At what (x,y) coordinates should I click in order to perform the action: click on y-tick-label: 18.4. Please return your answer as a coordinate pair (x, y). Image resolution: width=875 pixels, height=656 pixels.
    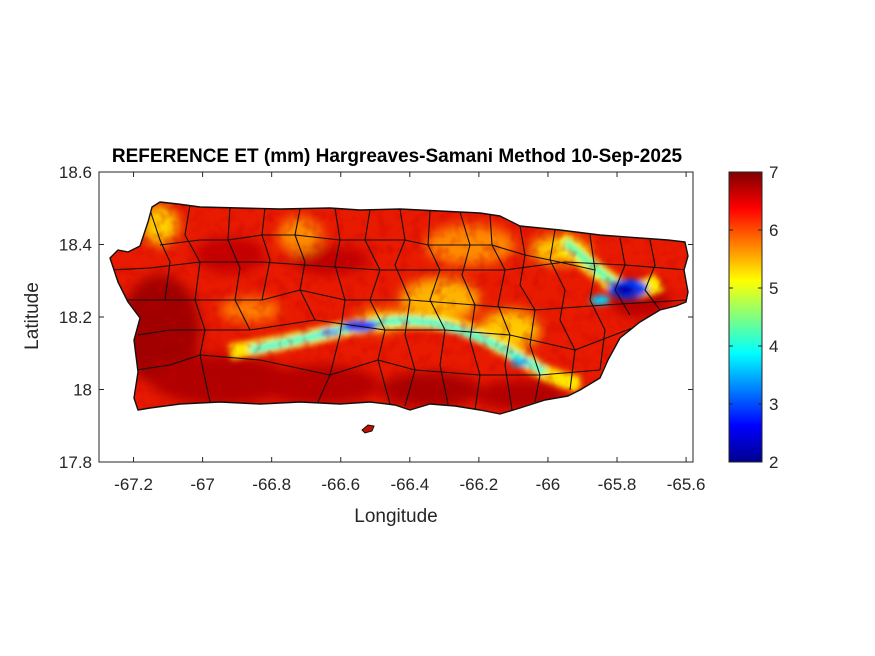
    Looking at the image, I should click on (75, 245).